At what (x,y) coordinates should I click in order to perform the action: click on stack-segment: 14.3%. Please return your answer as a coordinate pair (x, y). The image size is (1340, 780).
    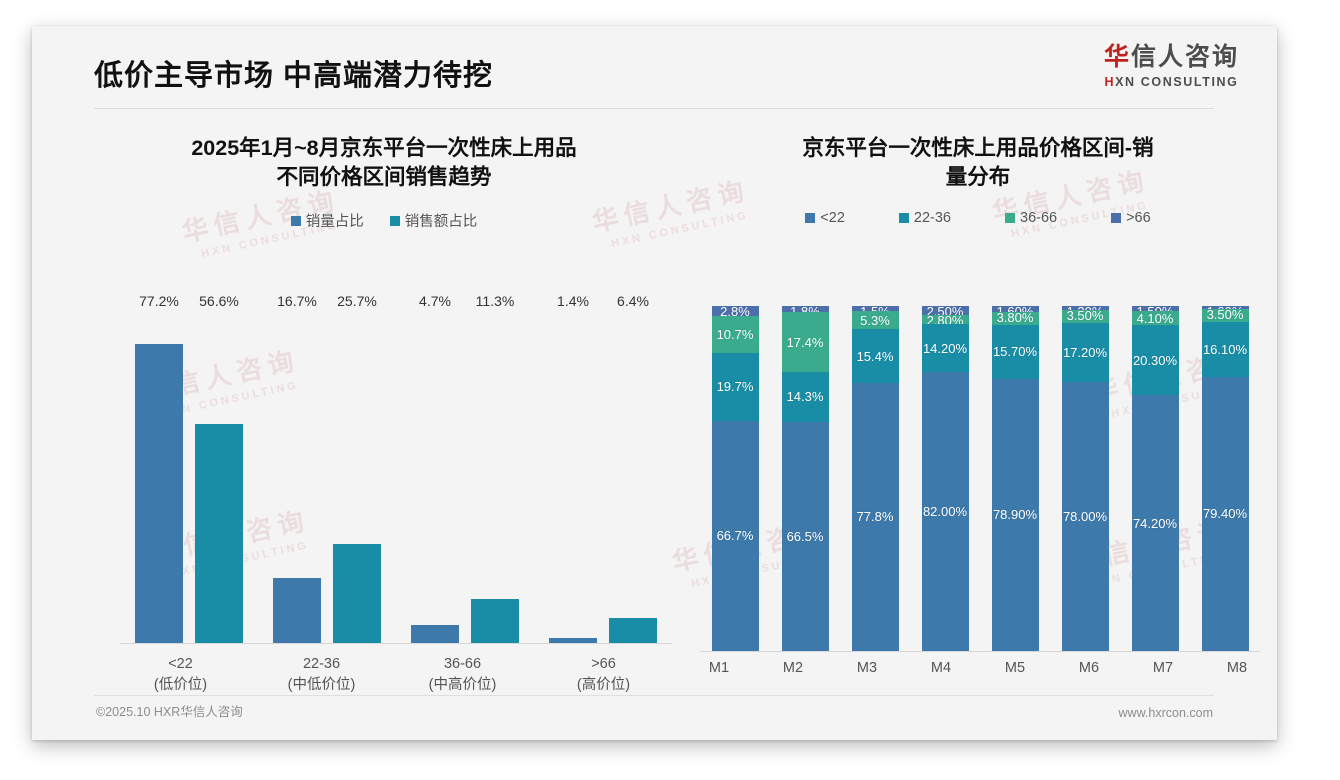
    Looking at the image, I should click on (805, 397).